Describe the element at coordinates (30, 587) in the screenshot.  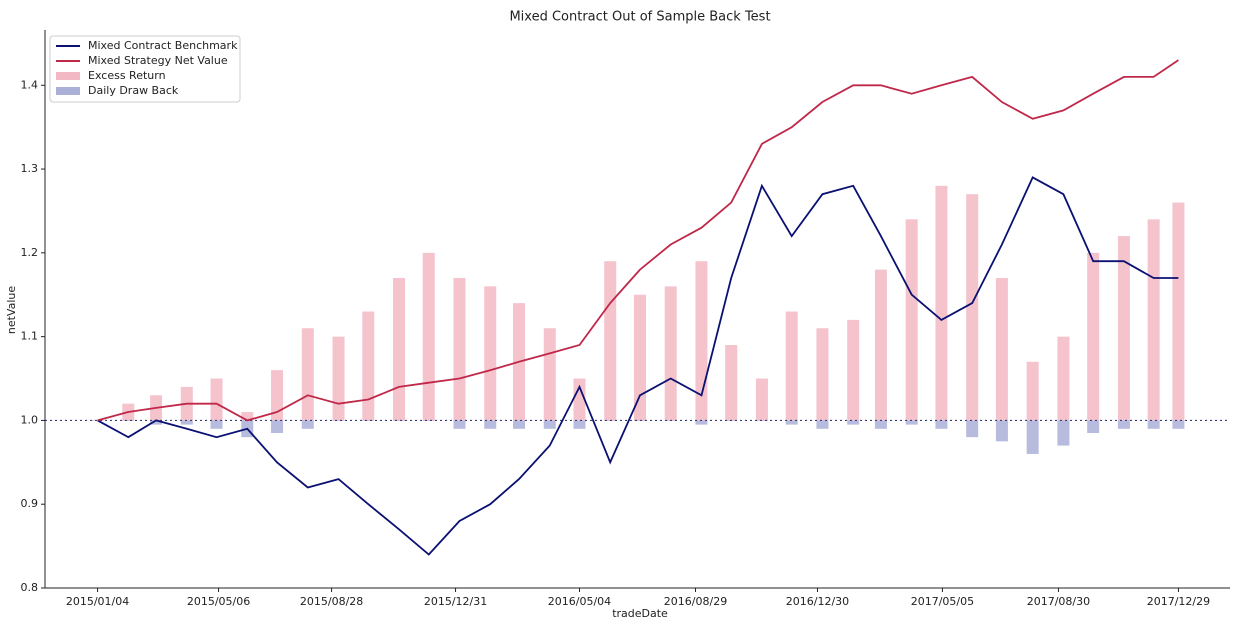
I see `y-tick-label: 0.8` at that location.